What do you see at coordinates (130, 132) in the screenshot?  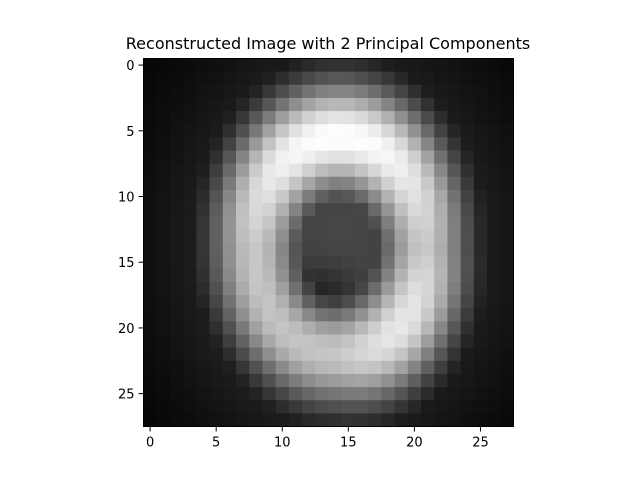 I see `y-tick-label: 5` at bounding box center [130, 132].